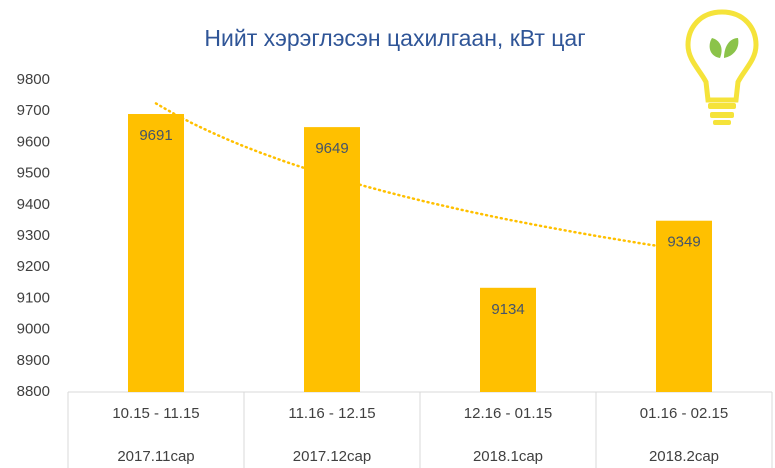 This screenshot has height=468, width=775. What do you see at coordinates (332, 456) in the screenshot?
I see `x-group-label: 2017.12сар` at bounding box center [332, 456].